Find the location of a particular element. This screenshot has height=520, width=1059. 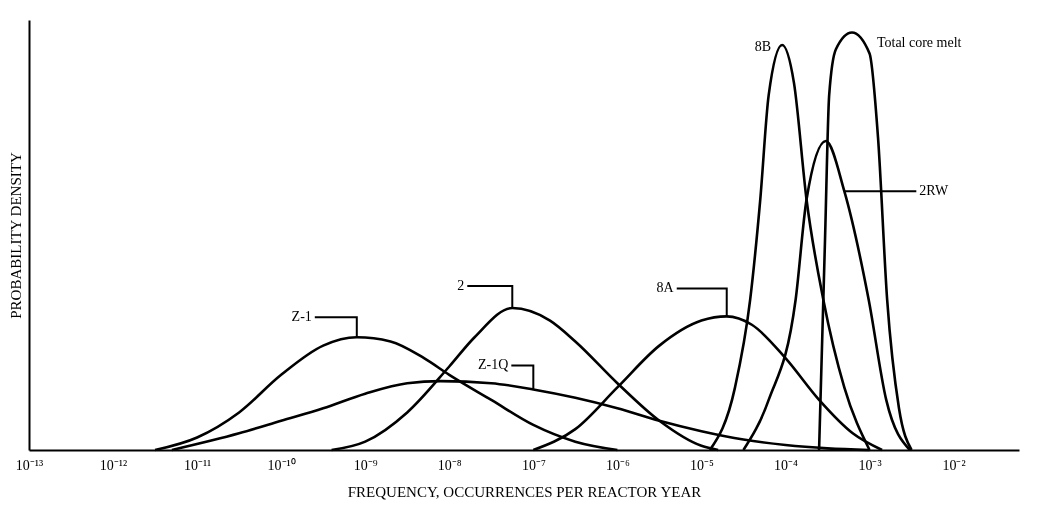

x-tick-label: 10⁻⁵ is located at coordinates (701, 465).